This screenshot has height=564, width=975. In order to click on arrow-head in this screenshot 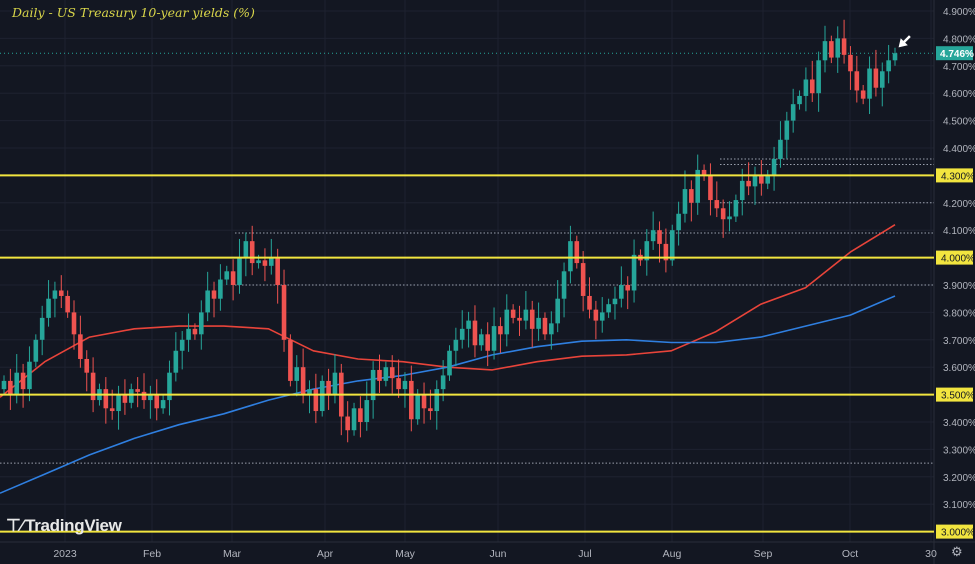, I will do `click(903, 43)`.